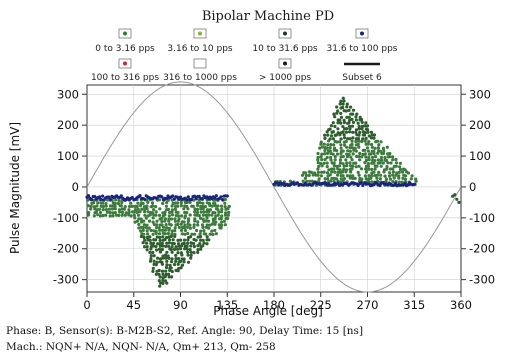  What do you see at coordinates (125, 63) in the screenshot?
I see `legend-marker` at bounding box center [125, 63].